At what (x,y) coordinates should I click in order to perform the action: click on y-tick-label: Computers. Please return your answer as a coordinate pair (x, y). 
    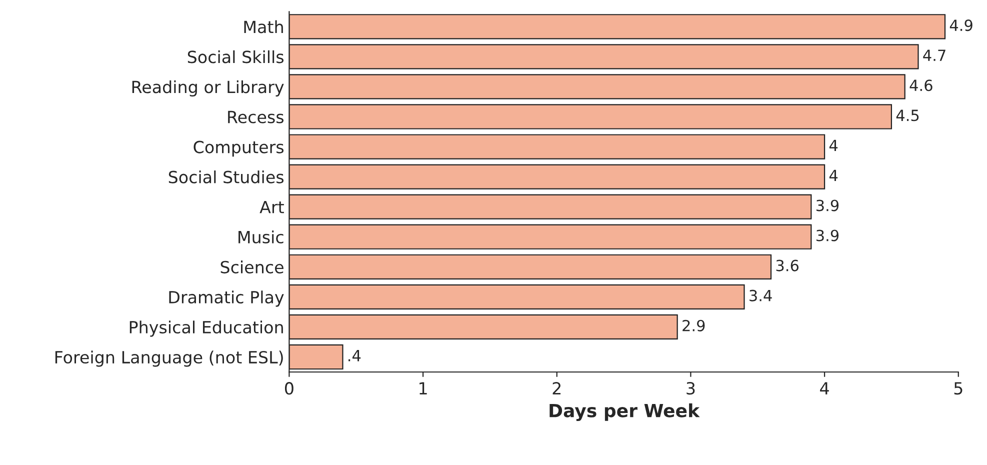
    Looking at the image, I should click on (239, 148).